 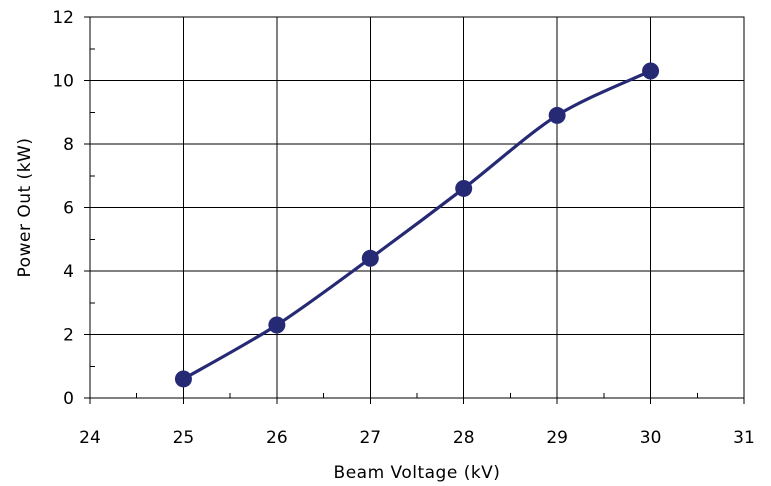 What do you see at coordinates (63, 82) in the screenshot?
I see `y-tick-label: 10` at bounding box center [63, 82].